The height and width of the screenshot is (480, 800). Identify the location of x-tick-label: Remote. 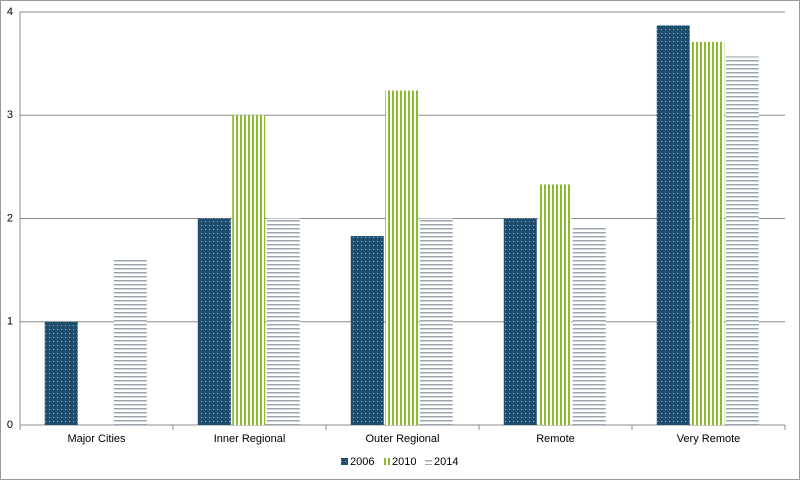
(555, 439).